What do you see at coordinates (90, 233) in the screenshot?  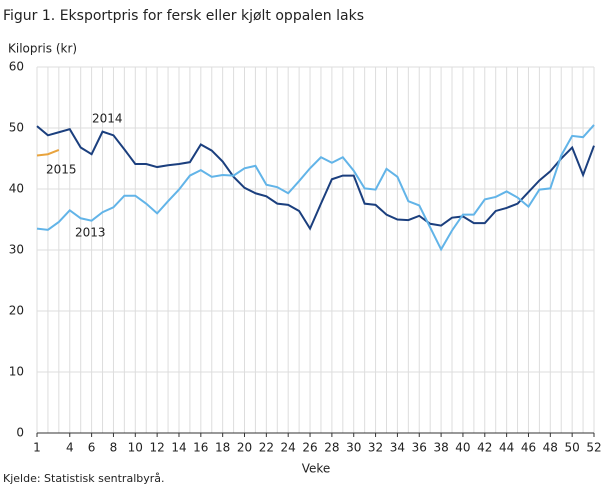 I see `series-label: 2013` at bounding box center [90, 233].